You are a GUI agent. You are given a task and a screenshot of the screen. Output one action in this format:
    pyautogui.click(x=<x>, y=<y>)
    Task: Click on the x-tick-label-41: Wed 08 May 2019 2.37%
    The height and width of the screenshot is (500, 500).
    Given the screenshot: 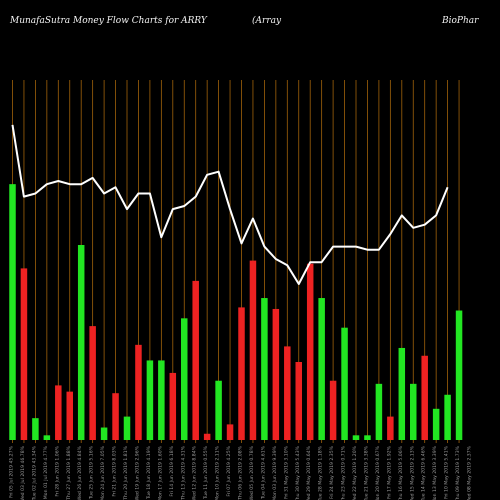 What is the action you would take?
    pyautogui.click(x=470, y=472)
    